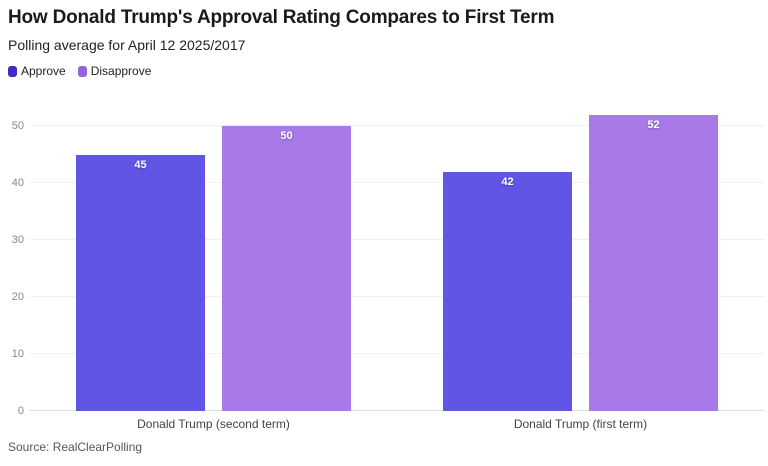 The image size is (768, 466). I want to click on y-axis: 0 10 20 30 40 50, so click(12, 256).